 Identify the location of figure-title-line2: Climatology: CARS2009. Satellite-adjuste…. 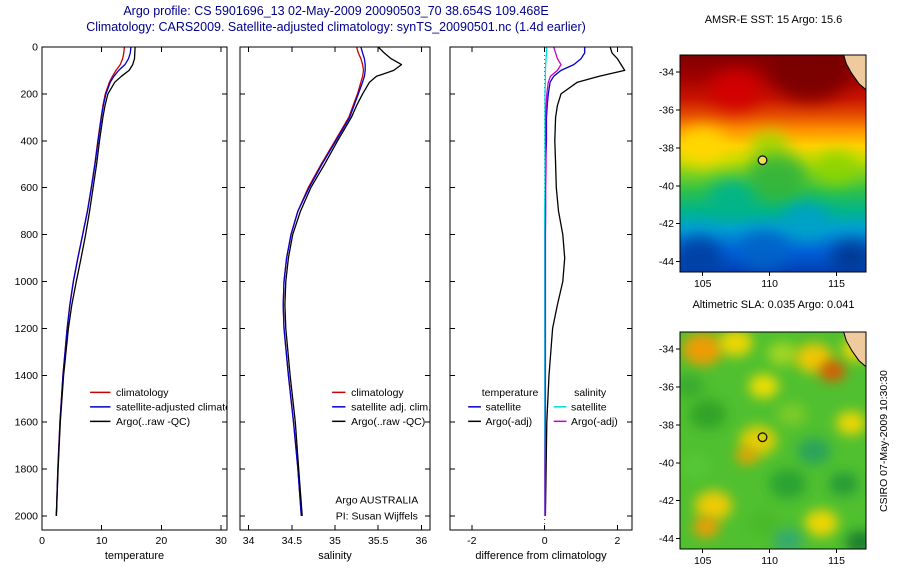
(336, 27).